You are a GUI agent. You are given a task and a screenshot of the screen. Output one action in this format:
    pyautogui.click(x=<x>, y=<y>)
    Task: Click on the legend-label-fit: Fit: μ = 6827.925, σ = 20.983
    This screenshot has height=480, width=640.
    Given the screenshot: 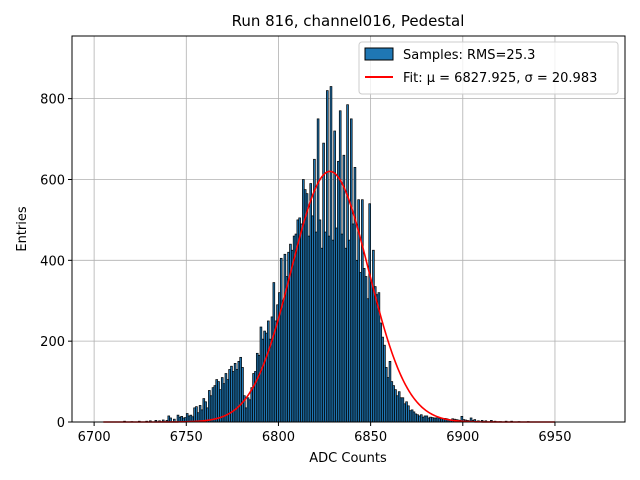 What is the action you would take?
    pyautogui.click(x=500, y=78)
    